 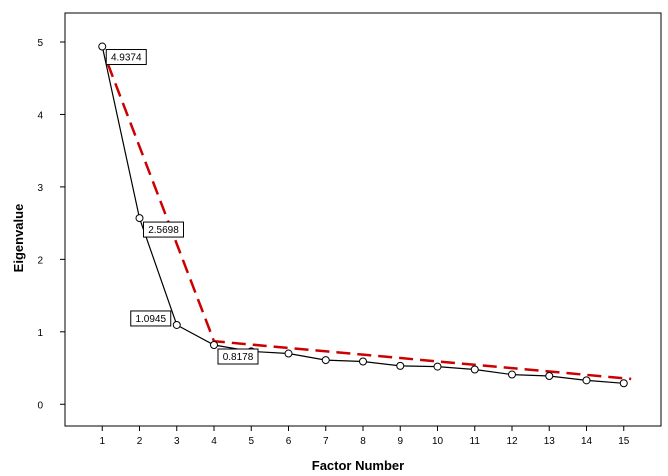 What do you see at coordinates (140, 441) in the screenshot?
I see `x-tick-label: 2` at bounding box center [140, 441].